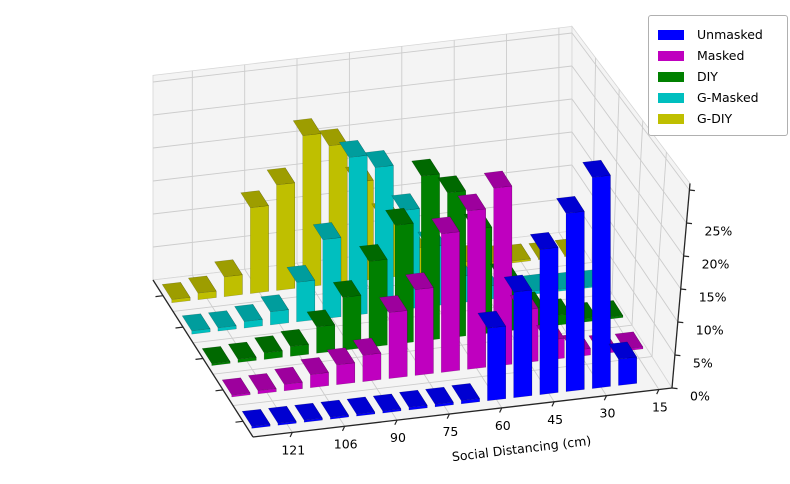 This screenshot has width=790, height=484. What do you see at coordinates (450, 431) in the screenshot?
I see `x-tick-label-75: 75` at bounding box center [450, 431].